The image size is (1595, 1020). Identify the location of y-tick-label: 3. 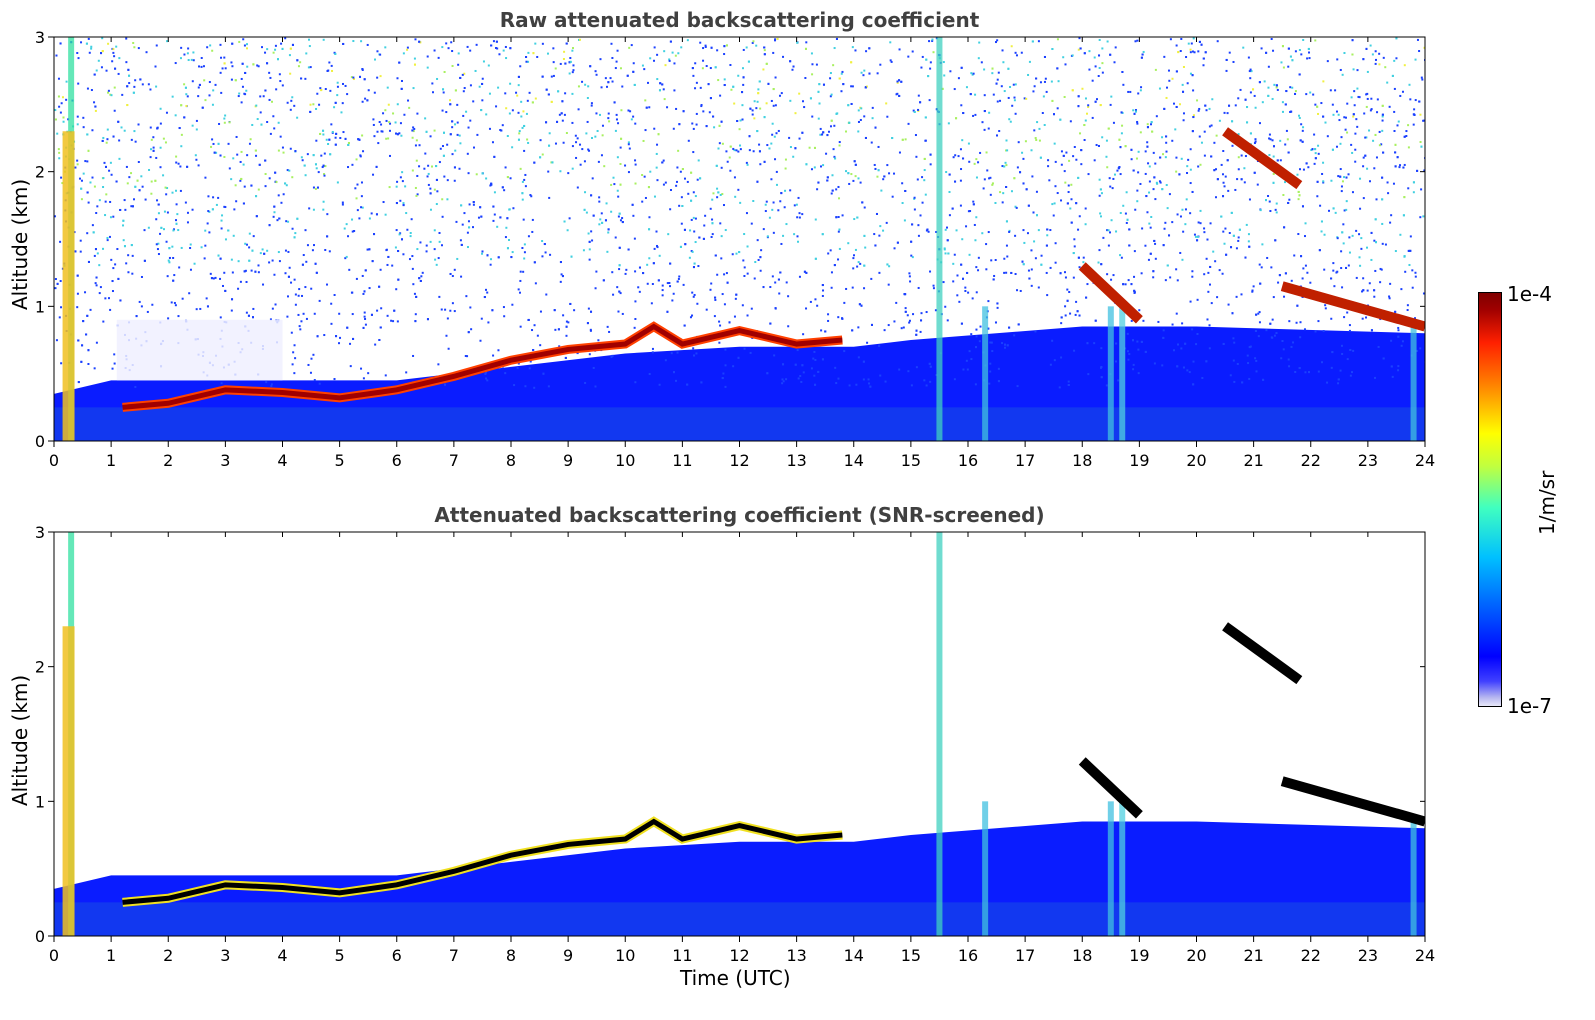
(40, 37).